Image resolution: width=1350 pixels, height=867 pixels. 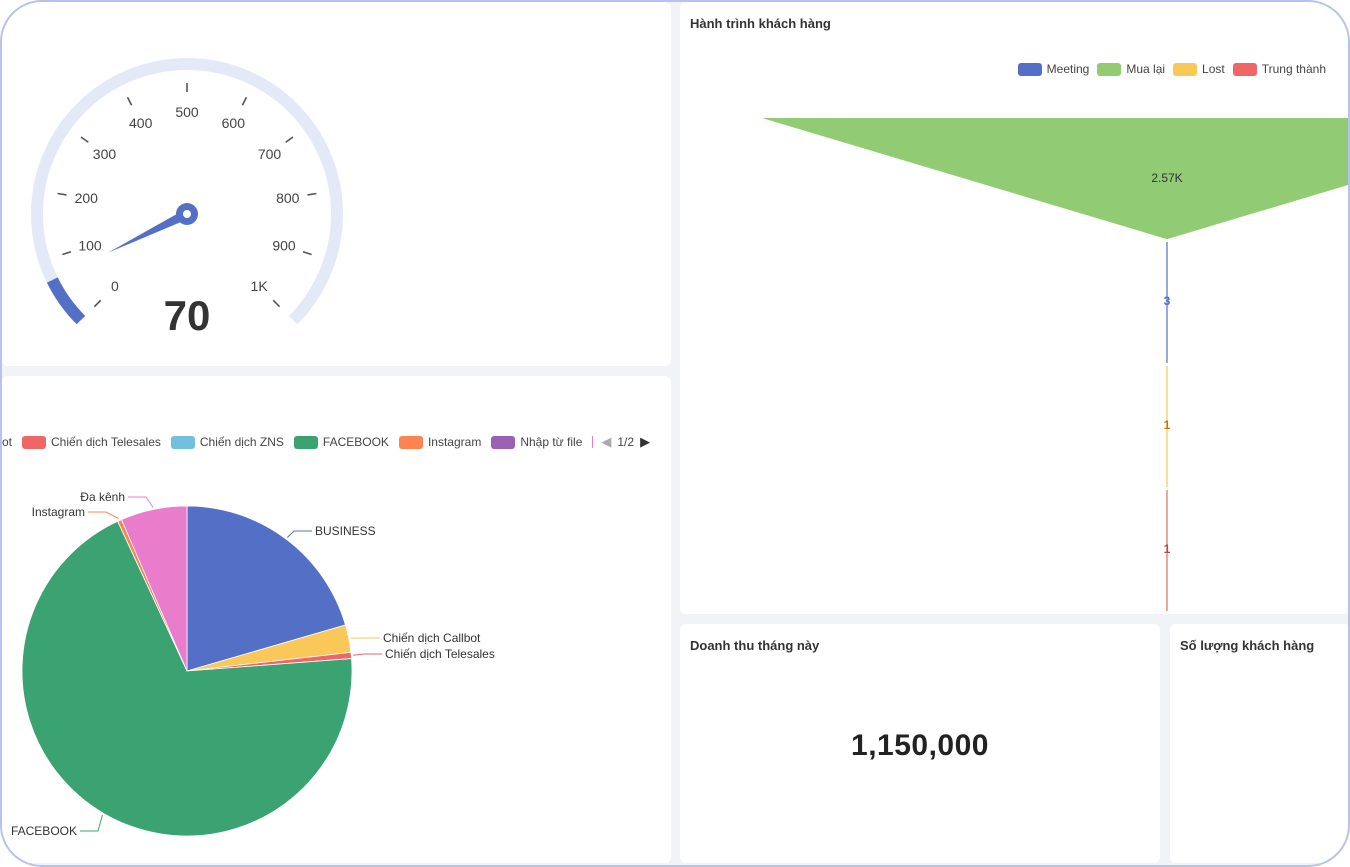 What do you see at coordinates (755, 645) in the screenshot?
I see `revenue-title: Doanh thu tháng này` at bounding box center [755, 645].